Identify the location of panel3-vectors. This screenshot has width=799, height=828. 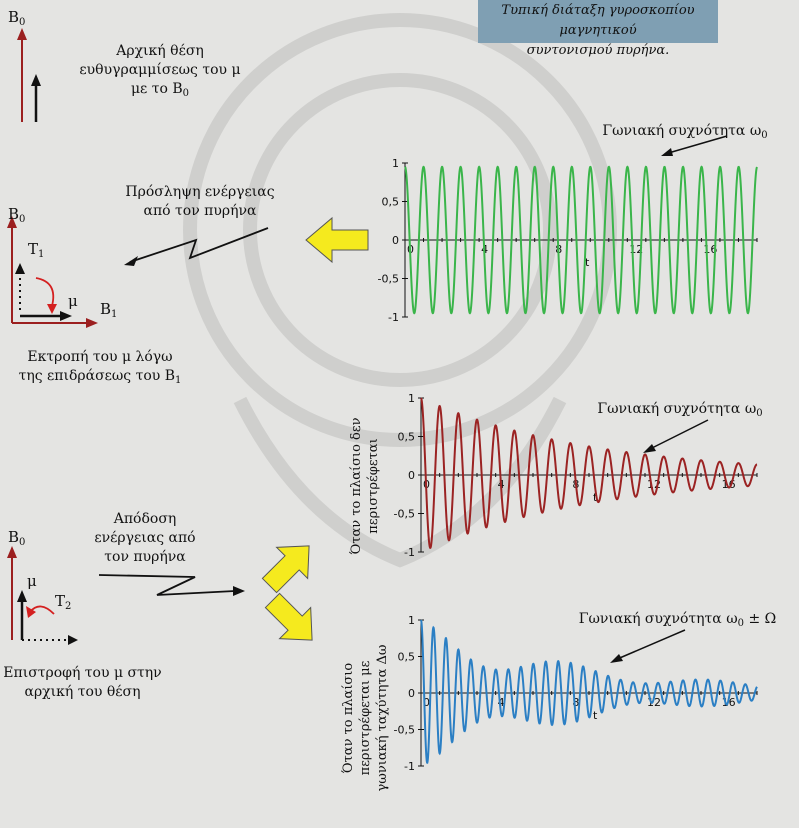
(42, 595).